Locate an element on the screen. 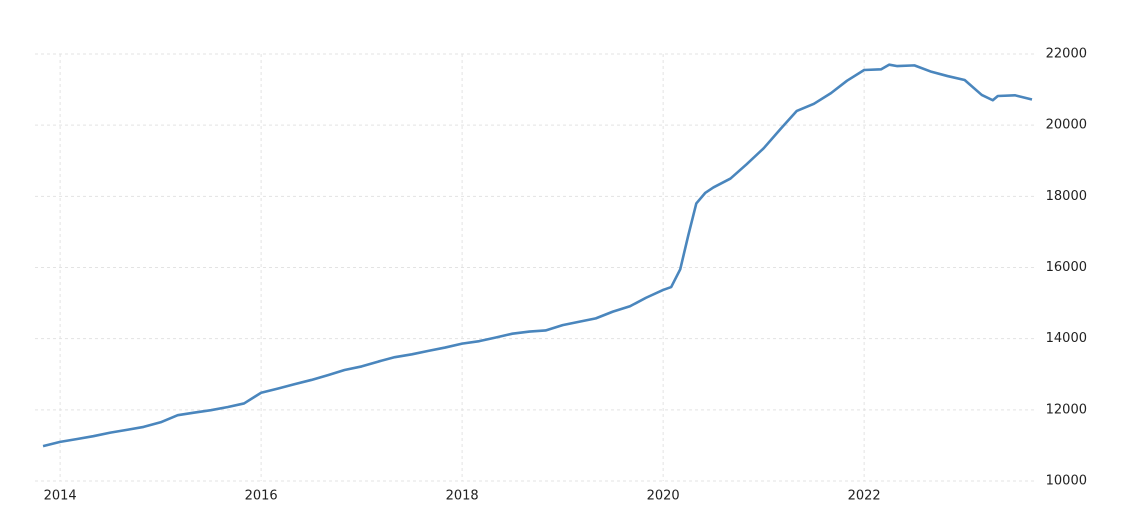 The image size is (1123, 518). y-tick-label: 18000 is located at coordinates (1066, 196).